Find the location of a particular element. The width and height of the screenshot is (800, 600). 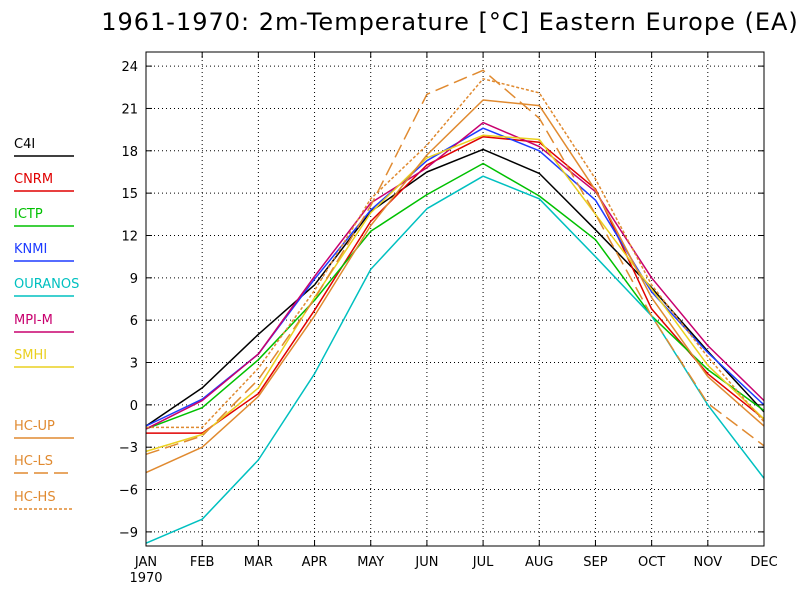

y-tick-label: 21 is located at coordinates (129, 109).